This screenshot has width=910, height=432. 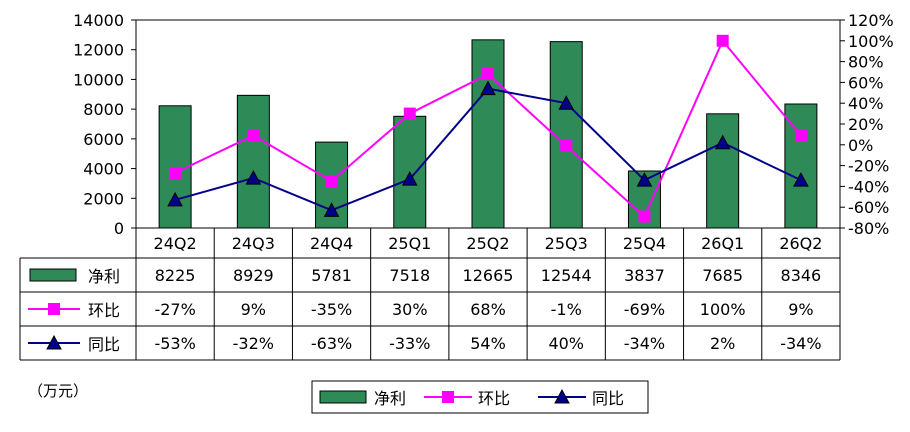 I want to click on marker-yoy-24Q2, so click(x=175, y=199).